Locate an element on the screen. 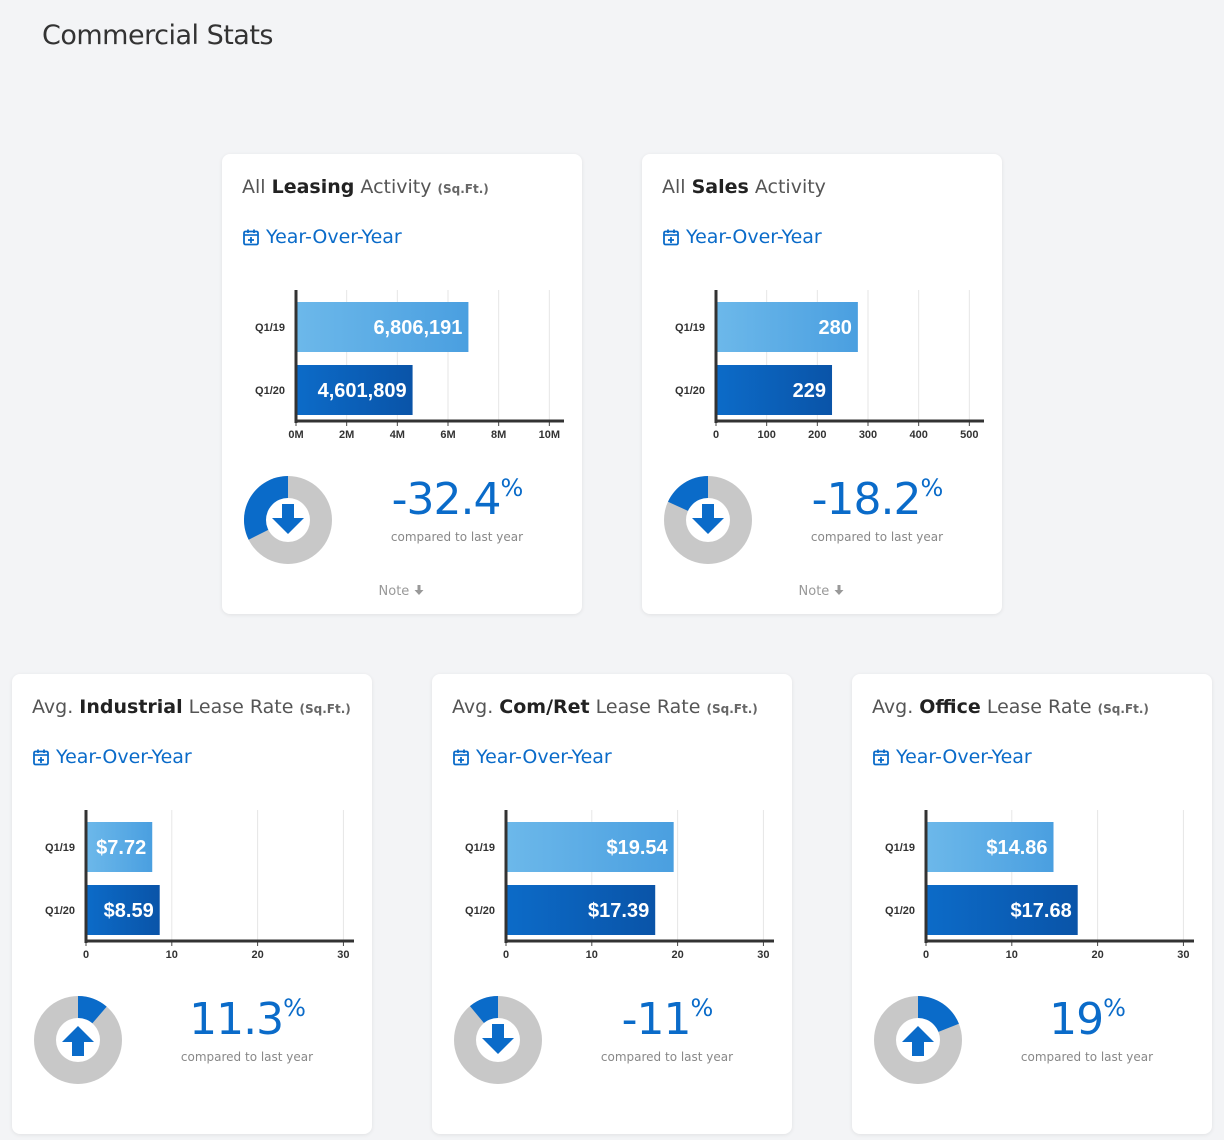 The height and width of the screenshot is (1140, 1224). title-bold: Leasing is located at coordinates (313, 187).